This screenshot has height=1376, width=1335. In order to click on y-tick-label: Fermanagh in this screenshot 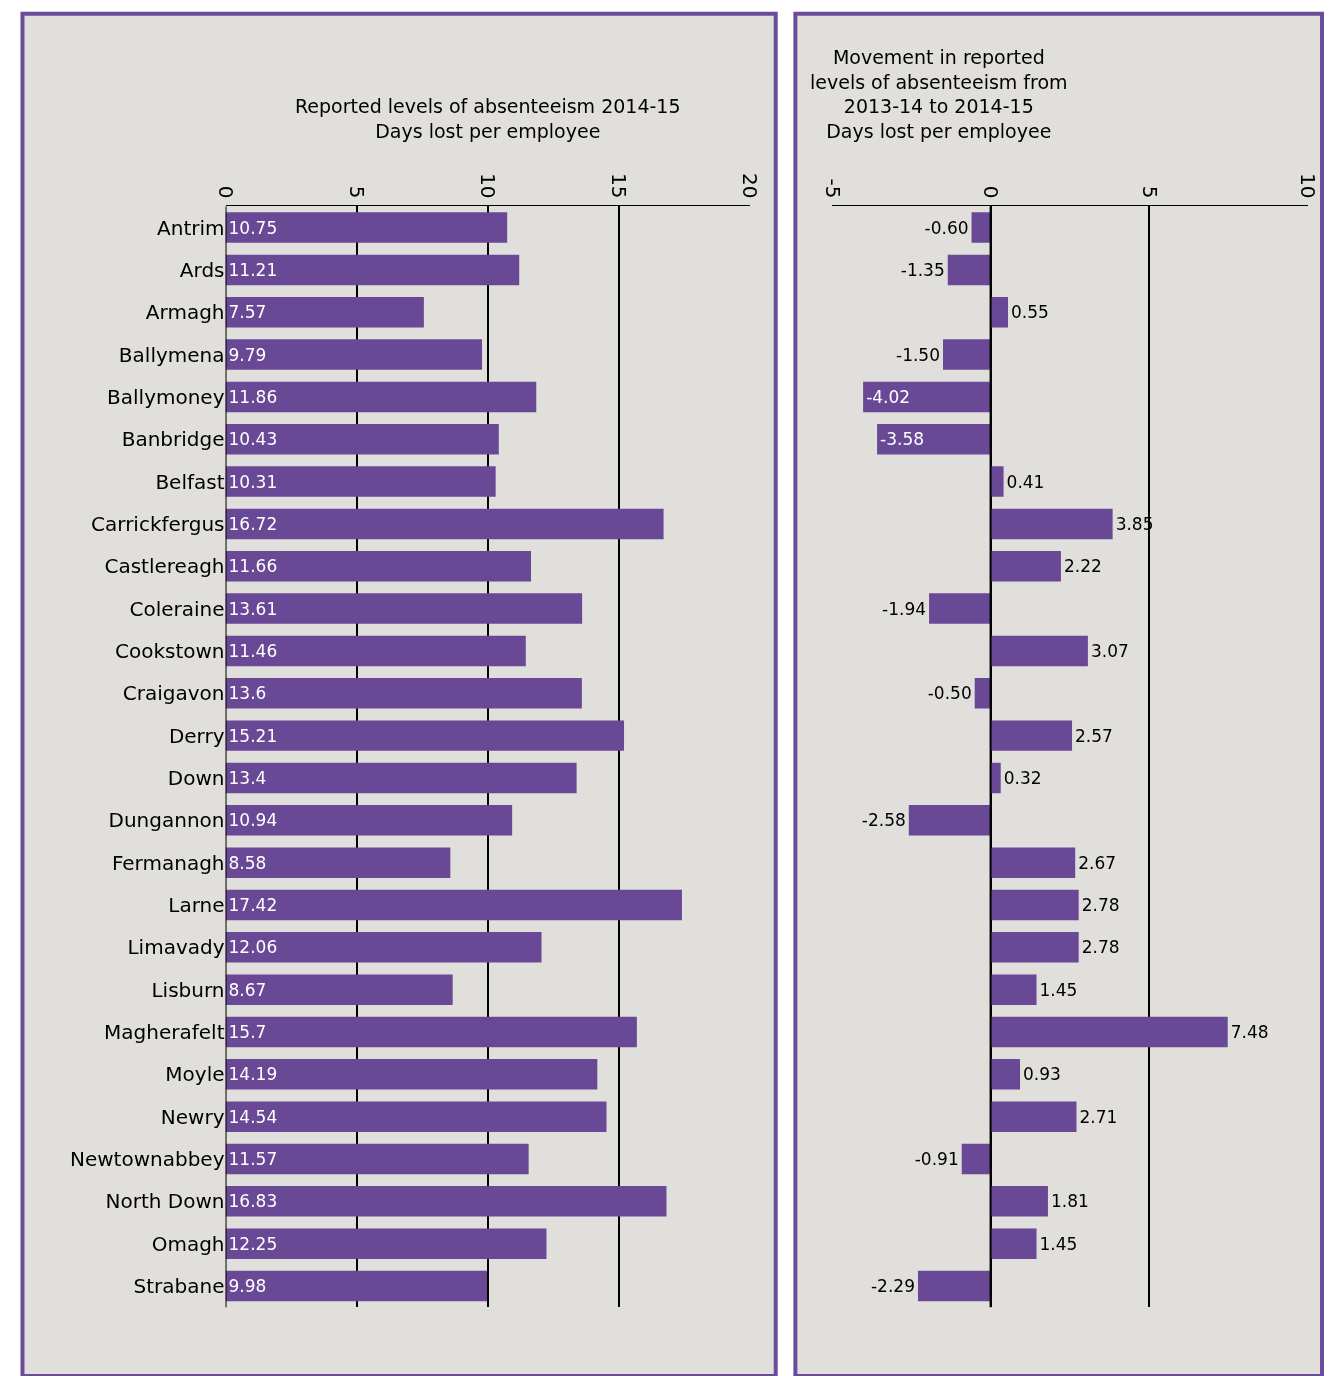, I will do `click(168, 862)`.